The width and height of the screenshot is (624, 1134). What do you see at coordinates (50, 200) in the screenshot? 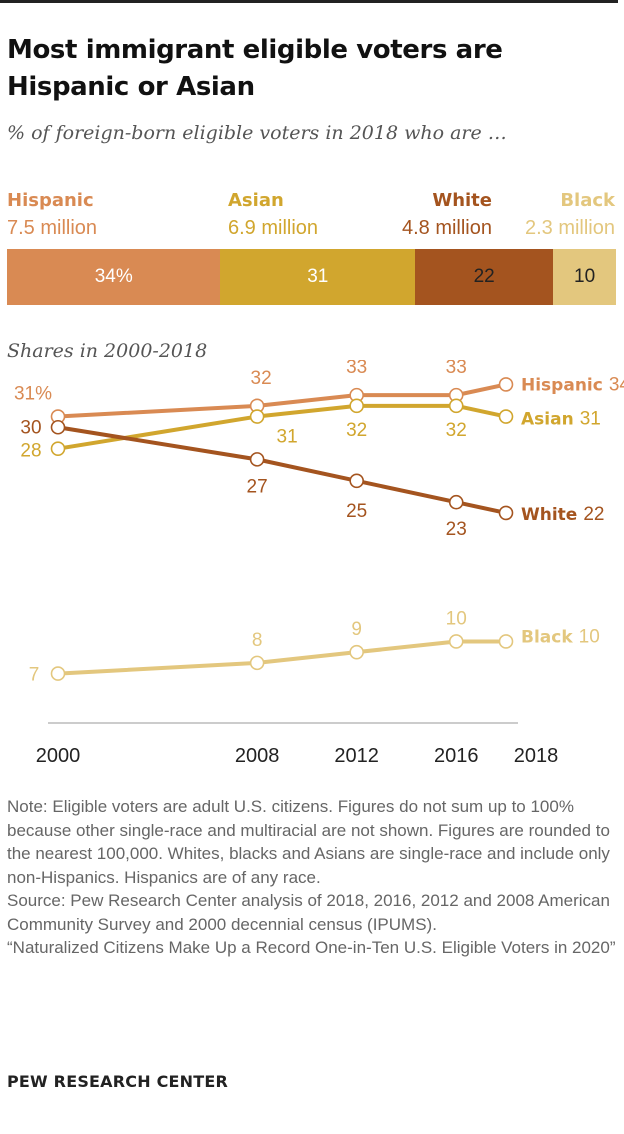
I see `legend-hispanic-name: Hispanic` at bounding box center [50, 200].